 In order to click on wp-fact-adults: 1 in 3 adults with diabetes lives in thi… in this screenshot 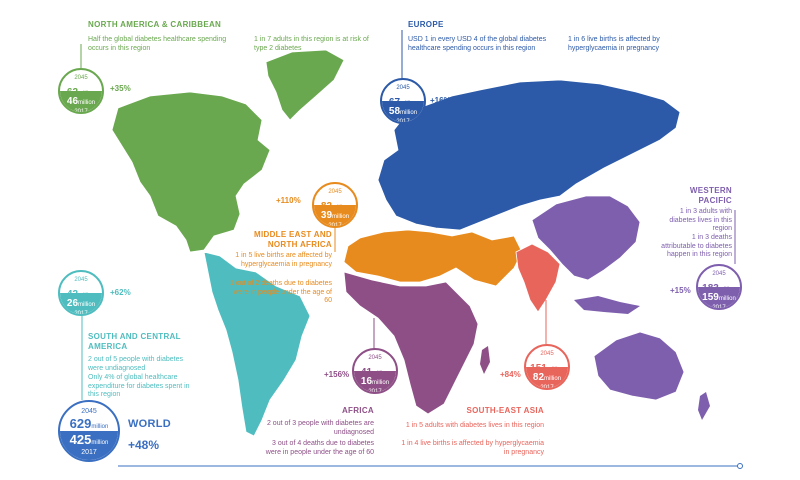, I will do `click(700, 220)`.